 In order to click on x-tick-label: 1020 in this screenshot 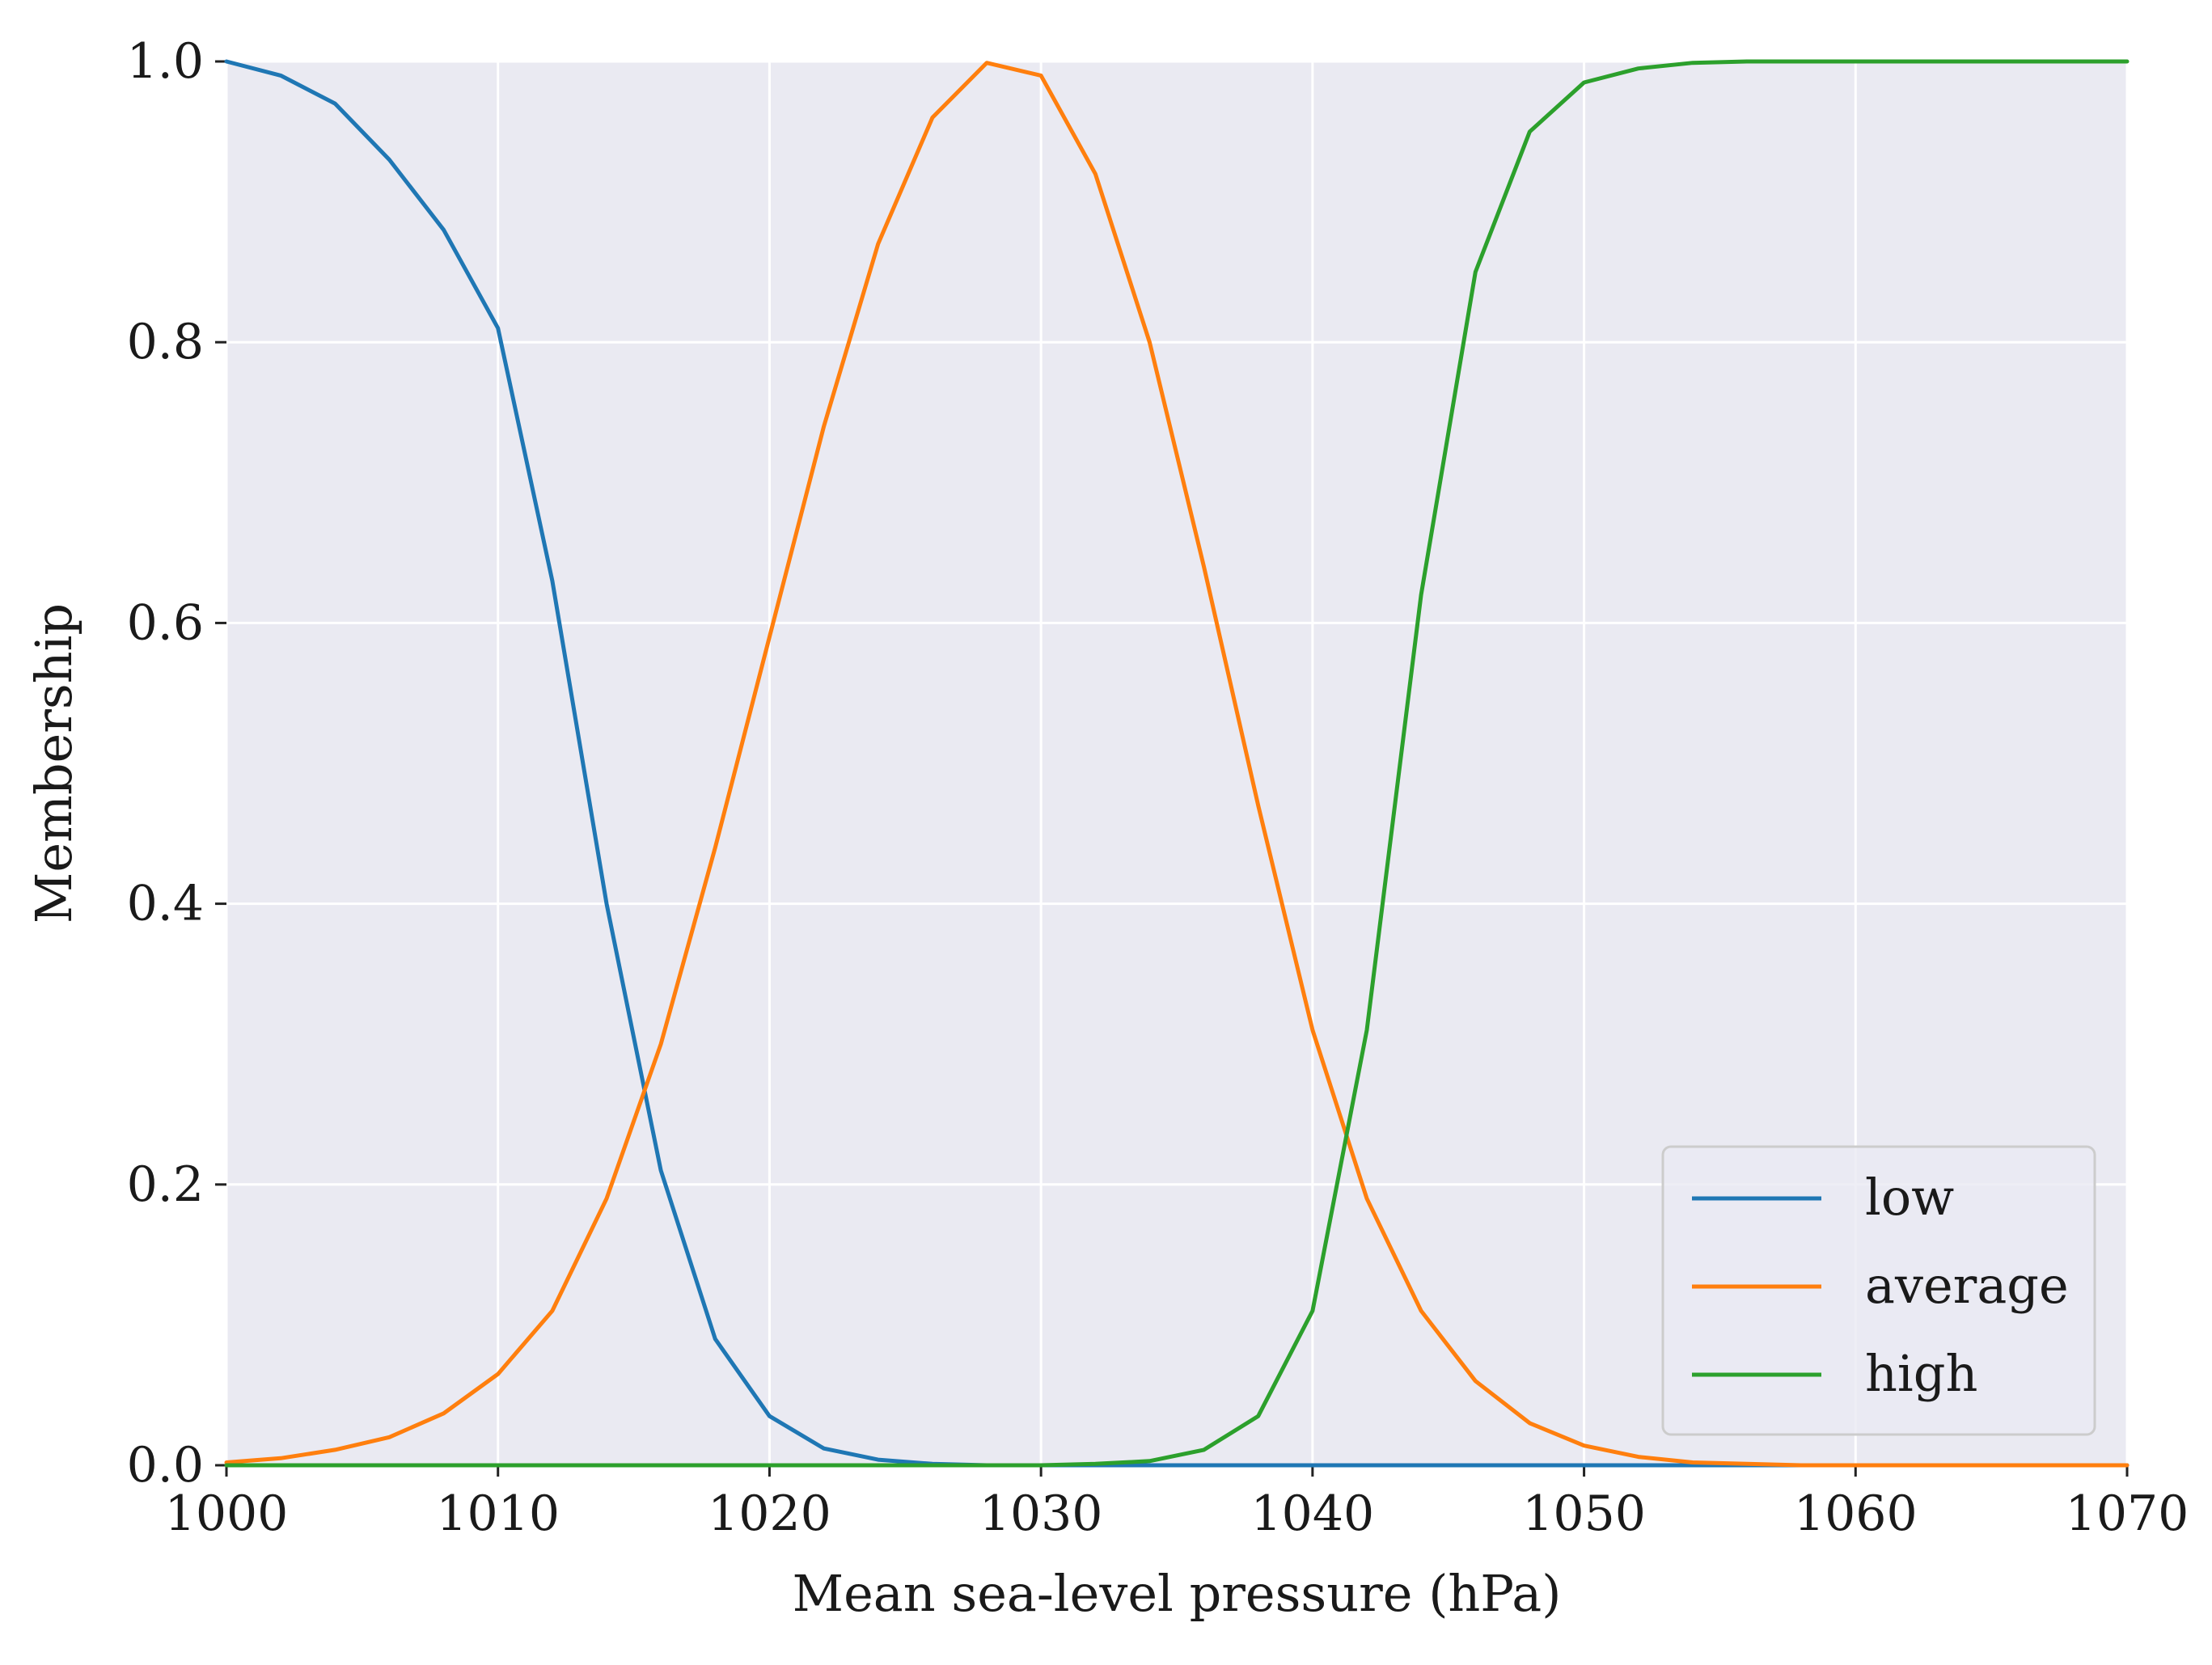, I will do `click(769, 1513)`.